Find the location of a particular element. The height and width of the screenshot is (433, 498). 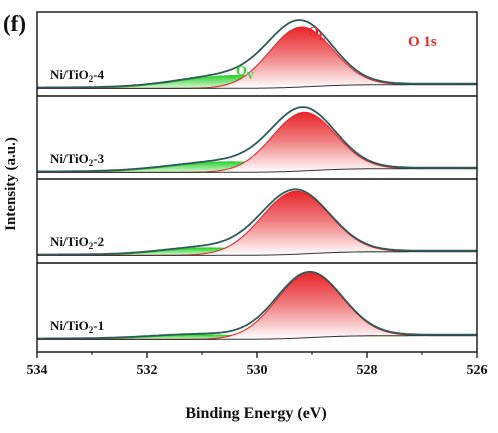

sample-label-suffix: -4 is located at coordinates (98, 74).